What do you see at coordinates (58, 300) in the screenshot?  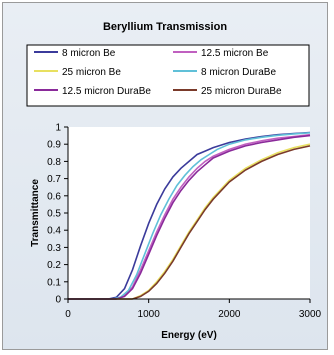 I see `y-tick-label: 0` at bounding box center [58, 300].